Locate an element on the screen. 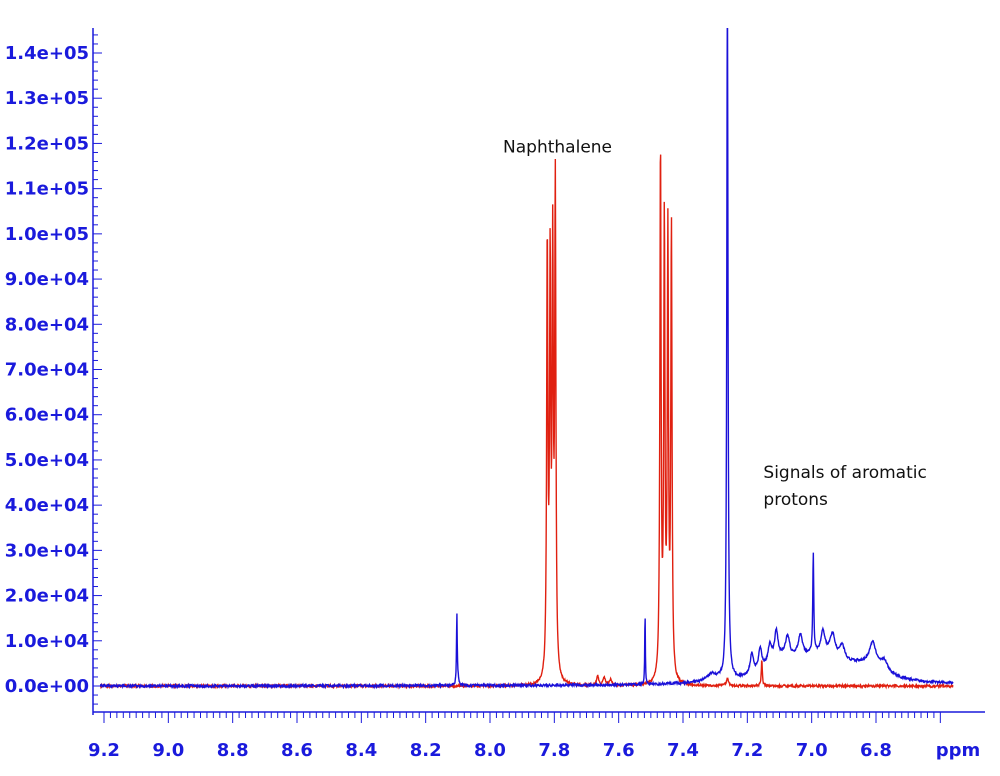 The image size is (1000, 776). y-tick-label: 1.0e+05 is located at coordinates (47, 234).